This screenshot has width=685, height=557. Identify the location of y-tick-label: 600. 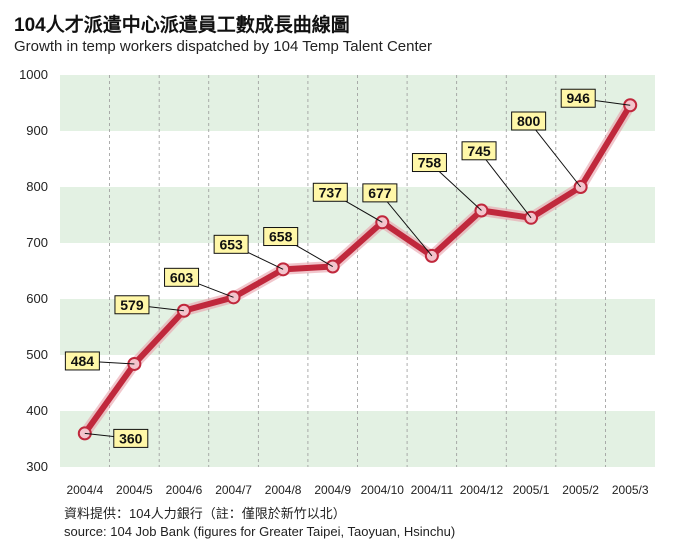
(37, 298).